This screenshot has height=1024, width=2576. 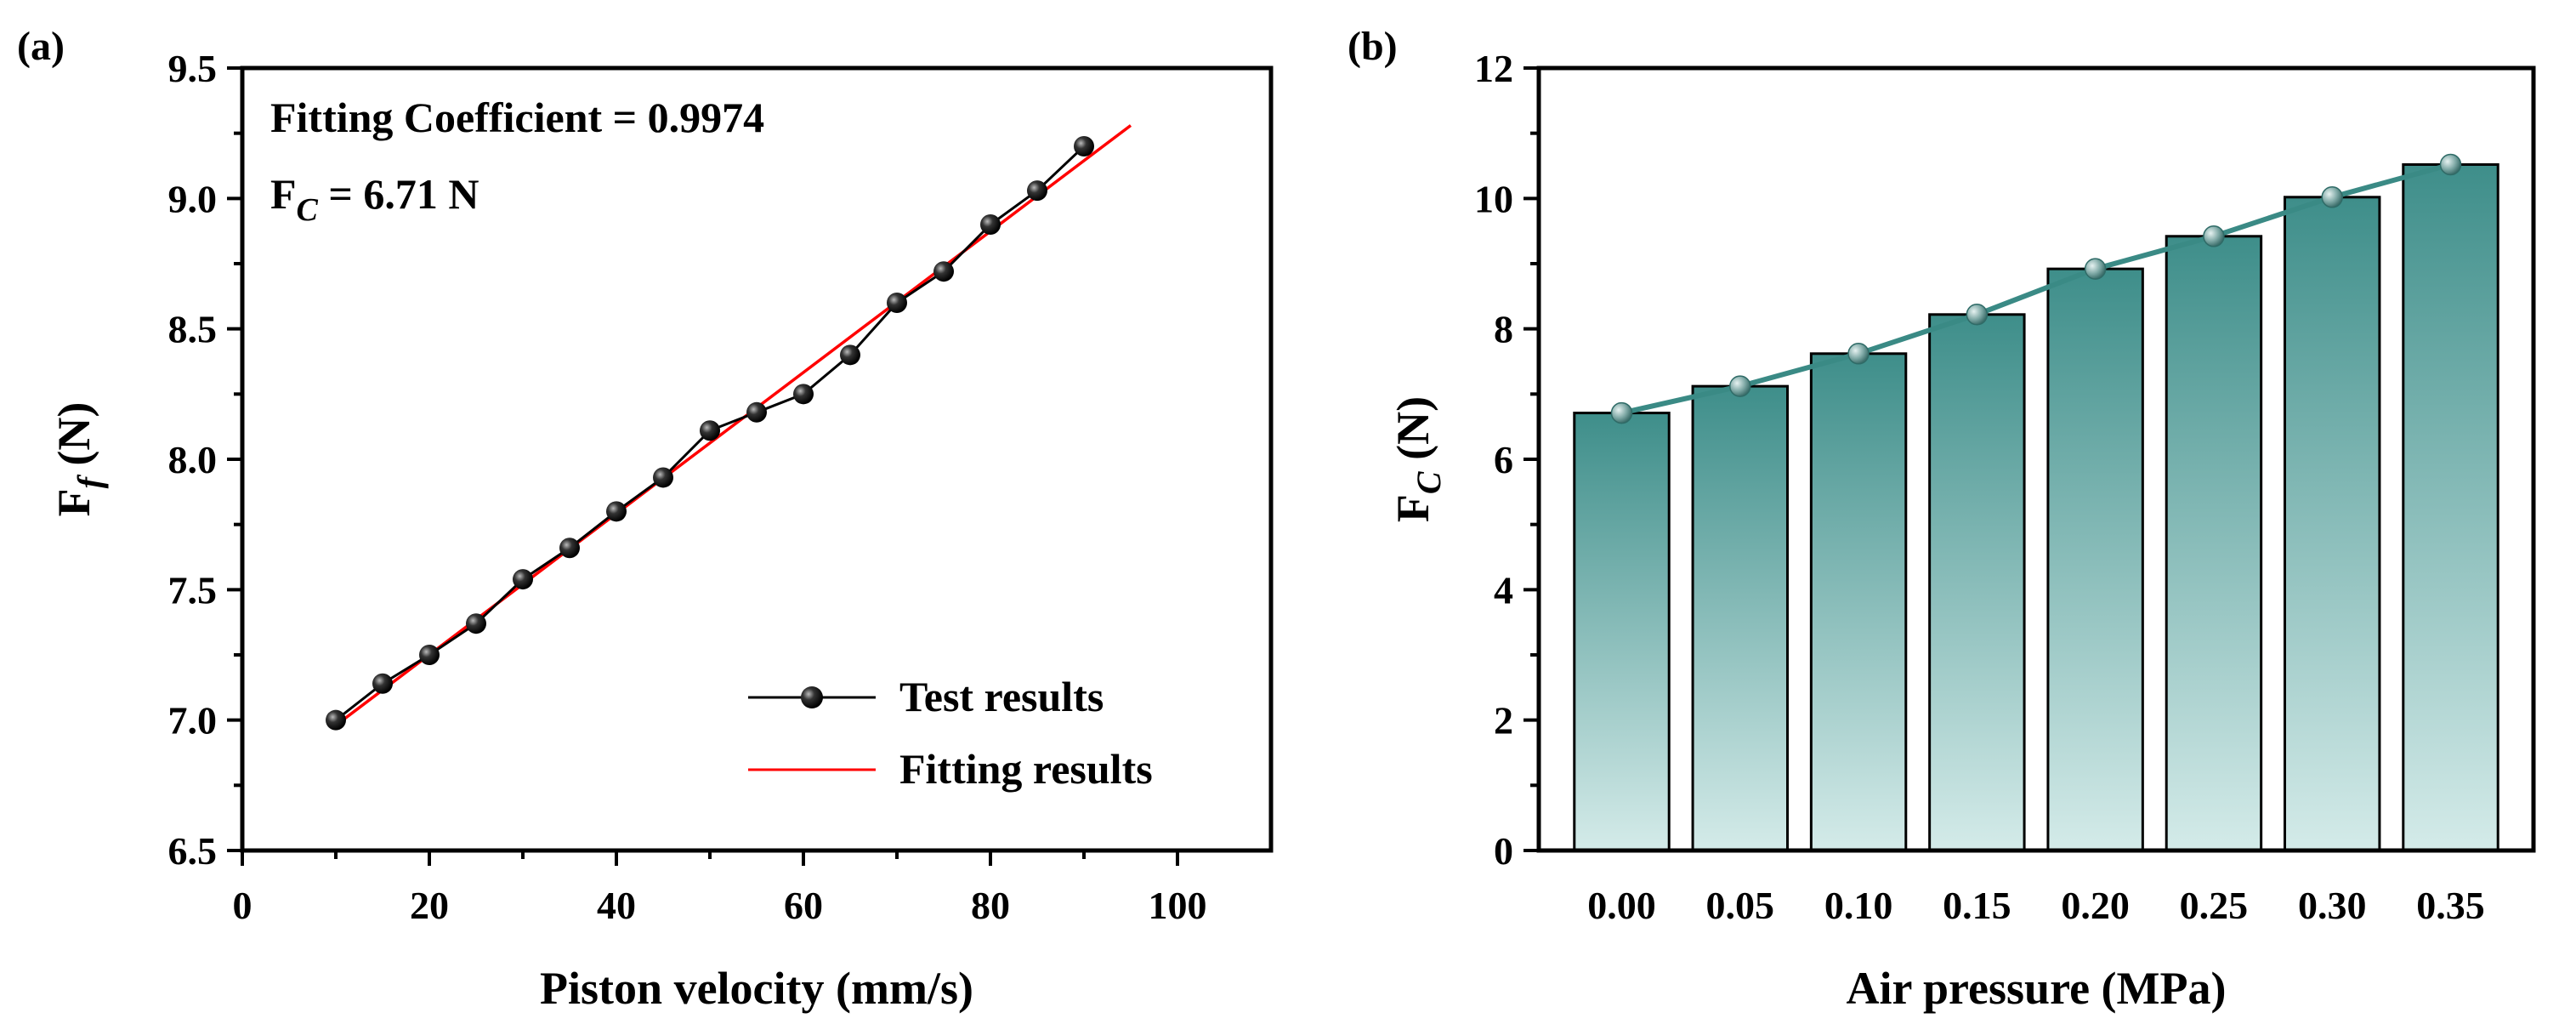 What do you see at coordinates (1413, 508) in the screenshot?
I see `panel-b-y-axis-title-main: F` at bounding box center [1413, 508].